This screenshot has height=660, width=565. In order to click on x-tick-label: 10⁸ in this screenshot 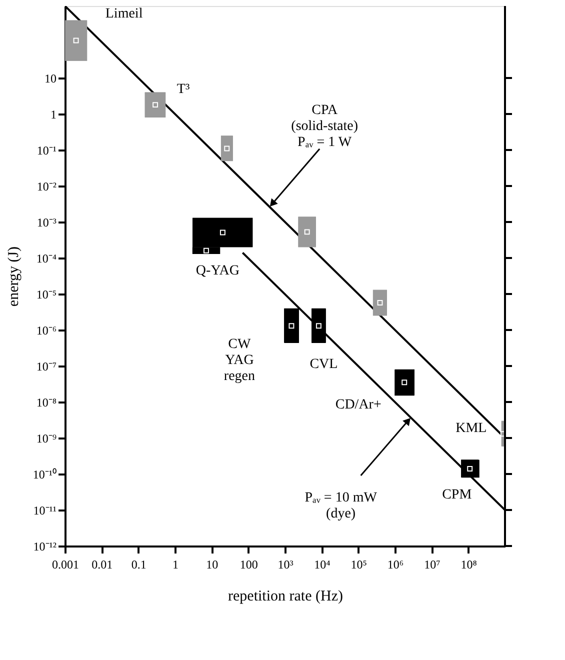, I will do `click(468, 565)`.